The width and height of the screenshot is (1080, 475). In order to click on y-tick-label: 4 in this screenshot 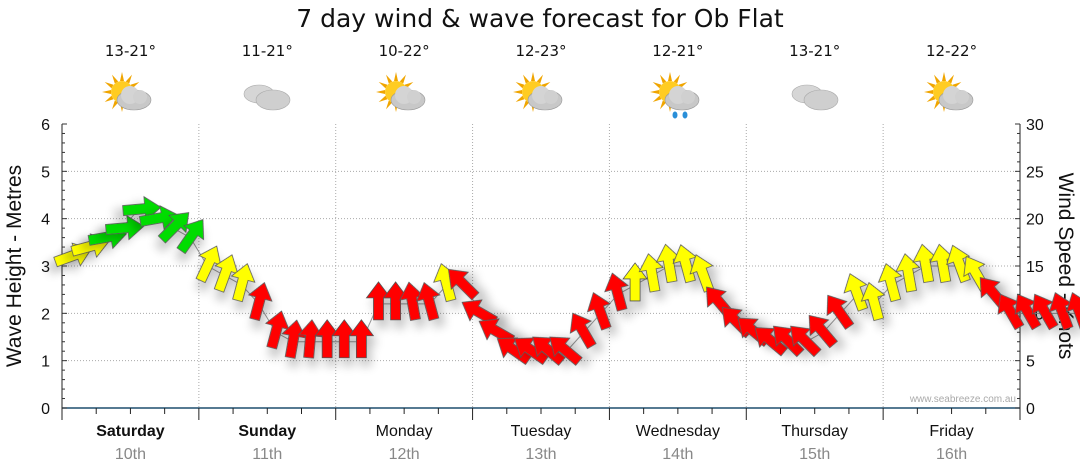, I will do `click(45, 220)`.